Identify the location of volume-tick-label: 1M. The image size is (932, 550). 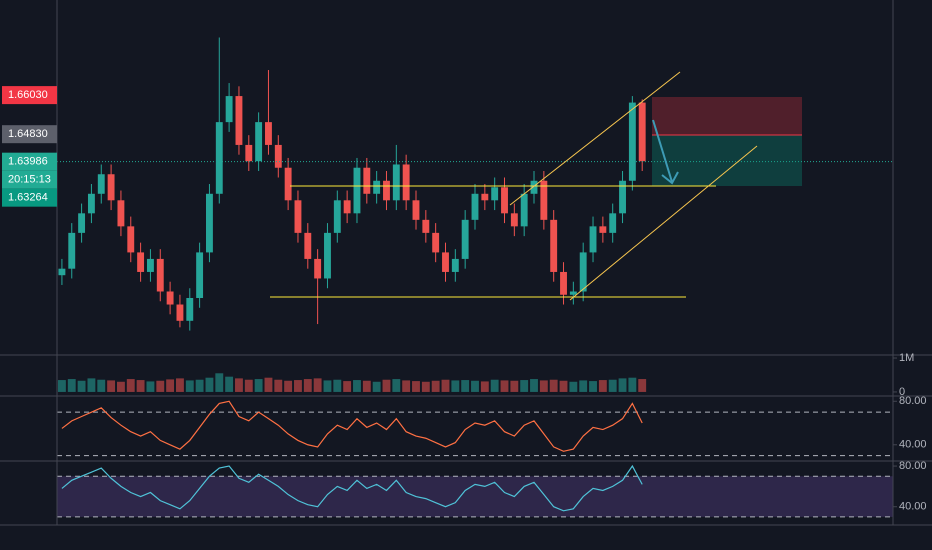
(906, 358).